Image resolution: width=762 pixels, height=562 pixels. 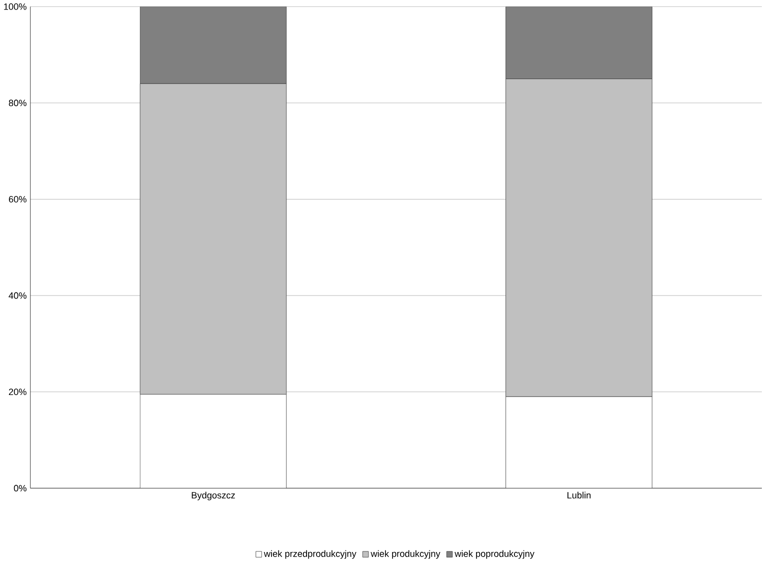 What do you see at coordinates (494, 554) in the screenshot?
I see `legend-label: wiek poprodukcyjny` at bounding box center [494, 554].